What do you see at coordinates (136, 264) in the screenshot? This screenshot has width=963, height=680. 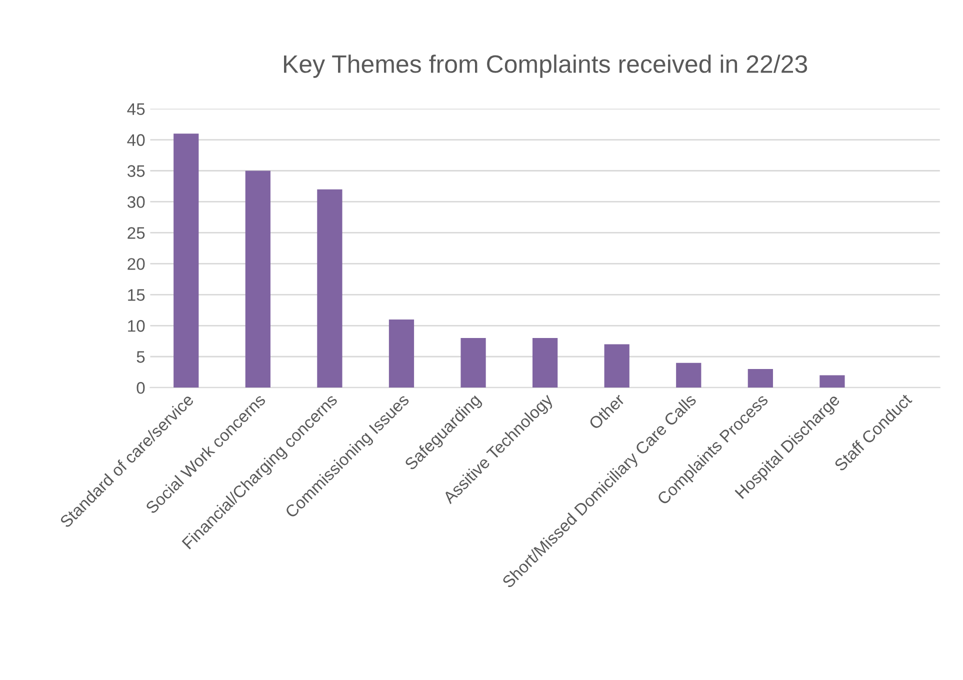 I see `y-tick-label: 20` at bounding box center [136, 264].